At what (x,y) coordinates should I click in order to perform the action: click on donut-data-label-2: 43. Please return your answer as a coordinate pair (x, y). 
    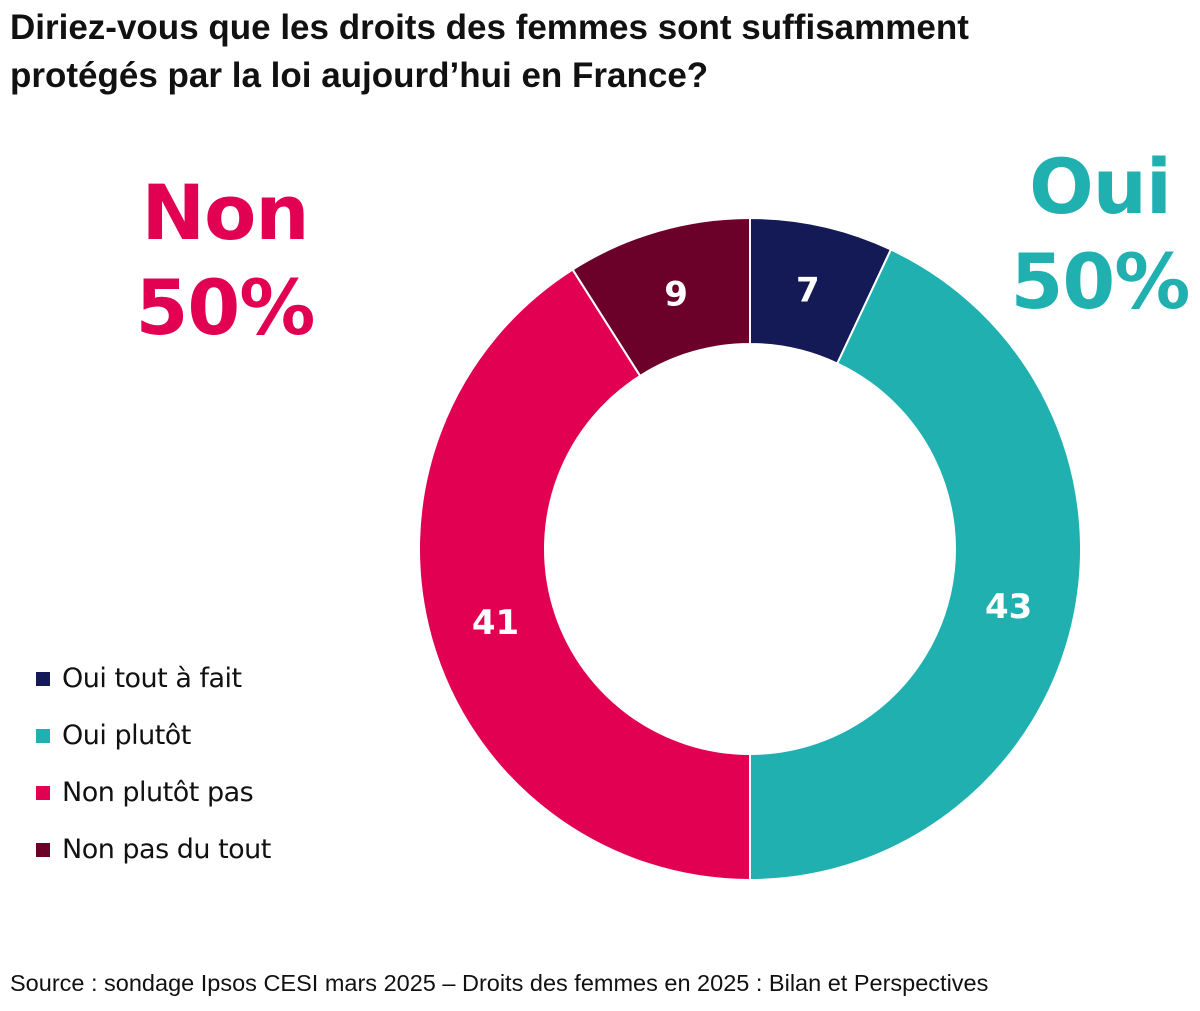
    Looking at the image, I should click on (1008, 607).